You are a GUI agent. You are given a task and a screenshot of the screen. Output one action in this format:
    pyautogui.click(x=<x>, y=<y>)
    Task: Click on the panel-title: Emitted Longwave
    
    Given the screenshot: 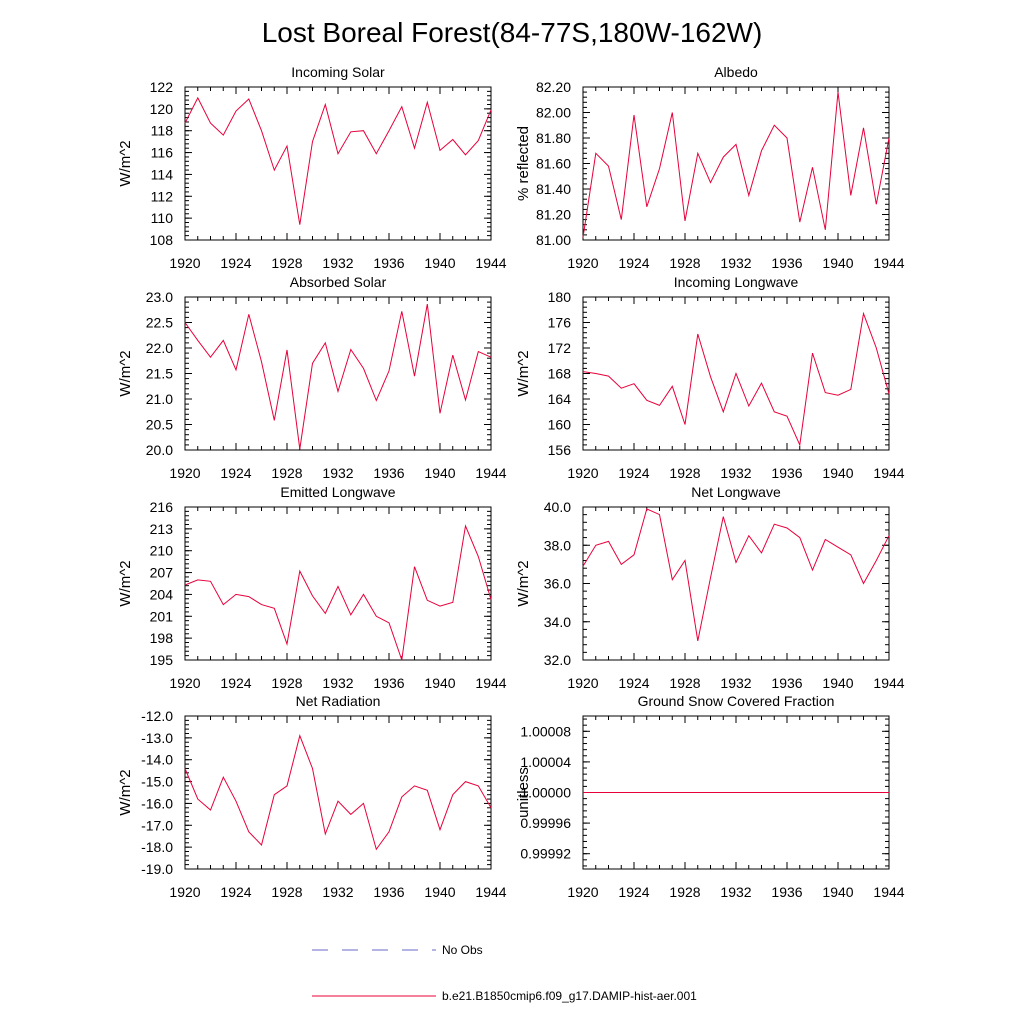 What is the action you would take?
    pyautogui.click(x=337, y=492)
    